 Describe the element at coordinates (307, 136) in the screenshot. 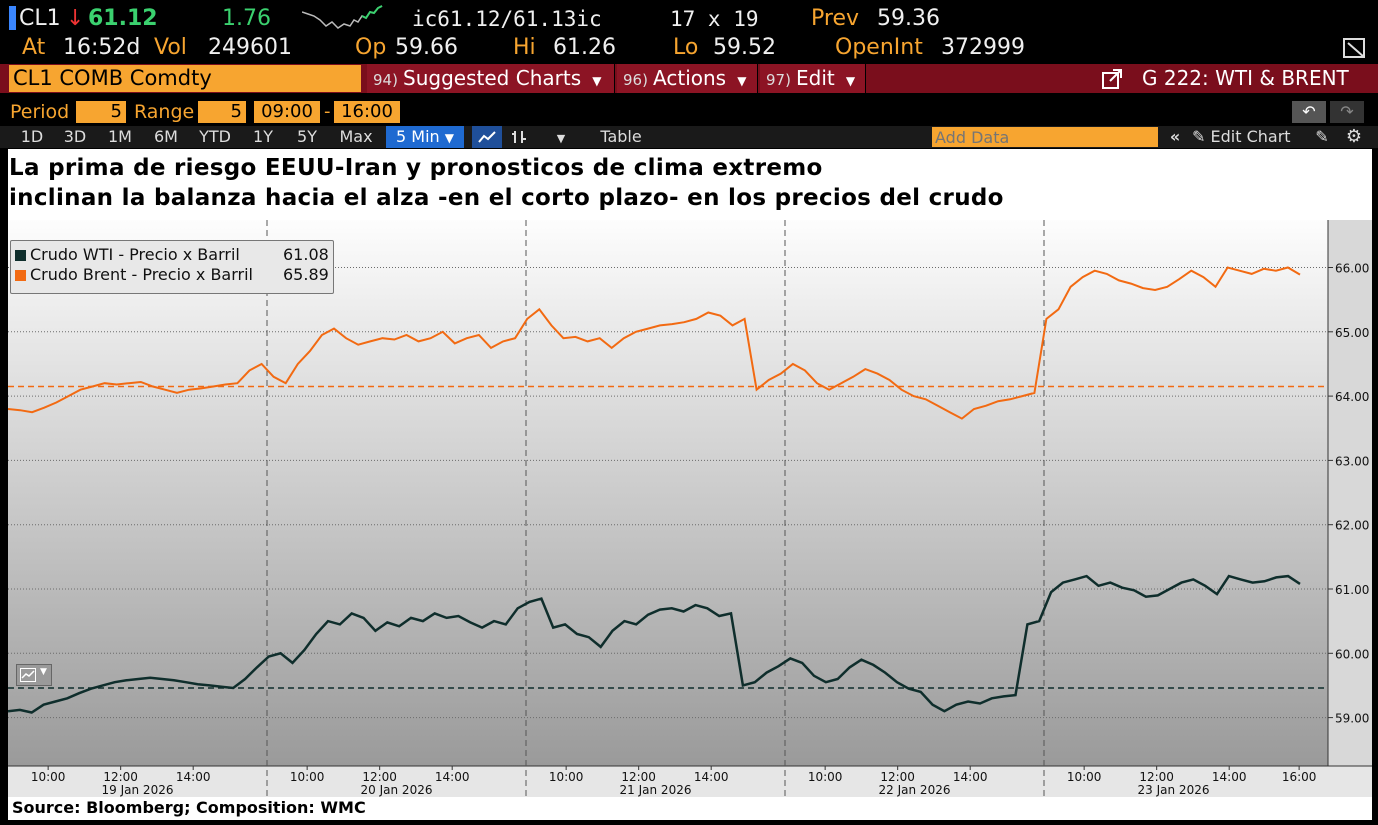

I see `range-5y: 5Y` at that location.